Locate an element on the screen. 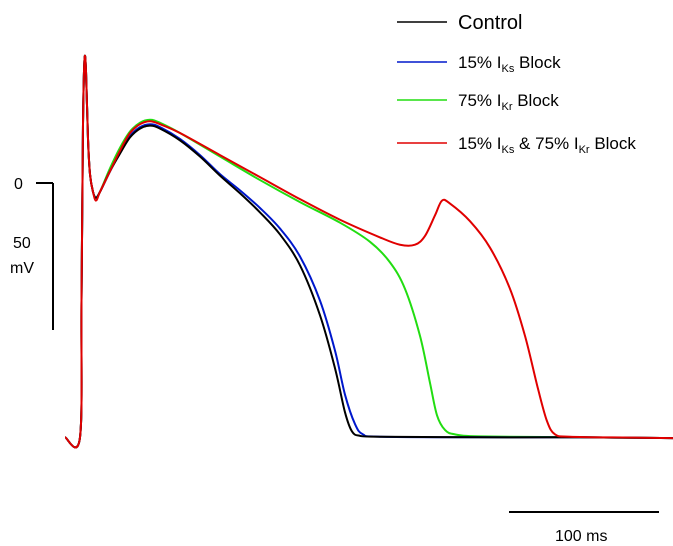 The width and height of the screenshot is (673, 546). voltage-scale-value: 50 is located at coordinates (22, 243).